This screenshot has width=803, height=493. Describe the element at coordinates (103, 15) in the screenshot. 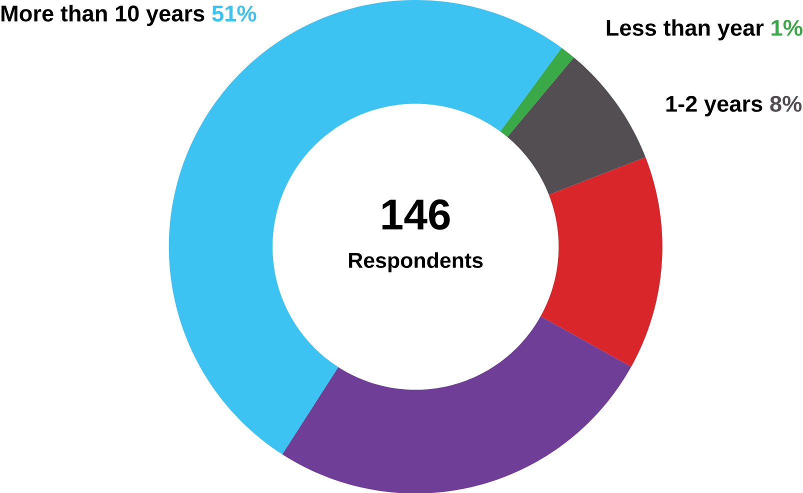

I see `slice-label: More than 10 years` at that location.